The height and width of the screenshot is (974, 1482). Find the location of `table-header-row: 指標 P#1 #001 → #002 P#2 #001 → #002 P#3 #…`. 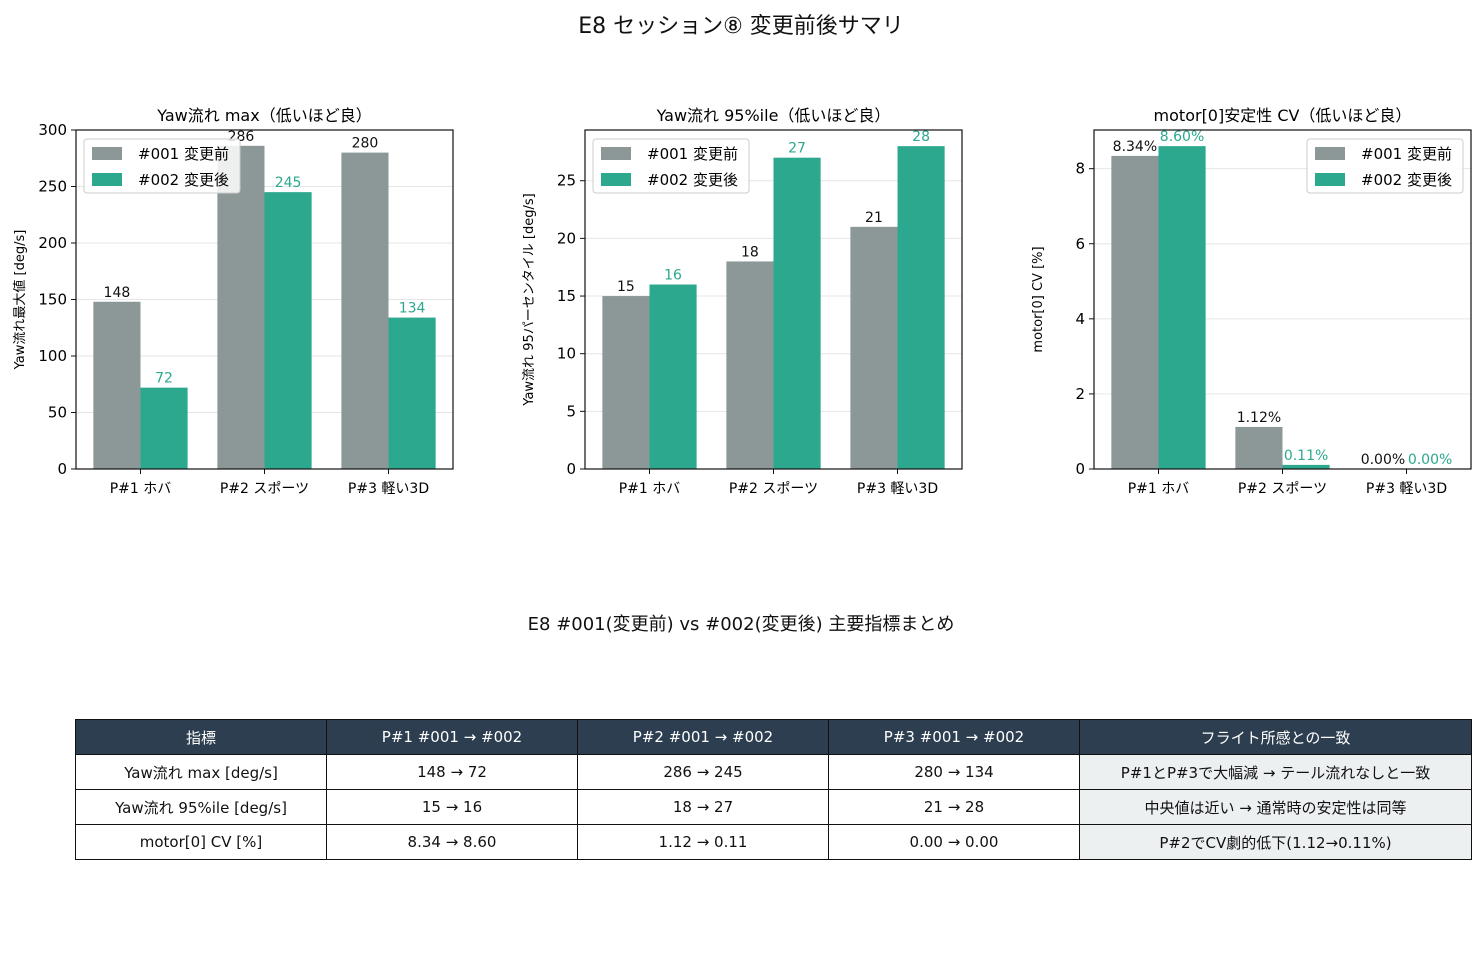

table-header-row: 指標 P#1 #001 → #002 P#2 #001 → #002 P#3 #… is located at coordinates (773, 737).